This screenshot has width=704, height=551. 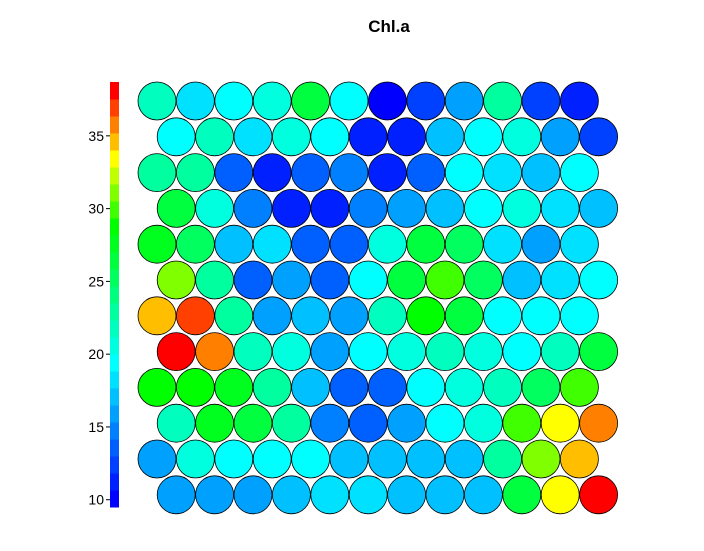 I want to click on colorbar-tick-label: 30, so click(x=96, y=209).